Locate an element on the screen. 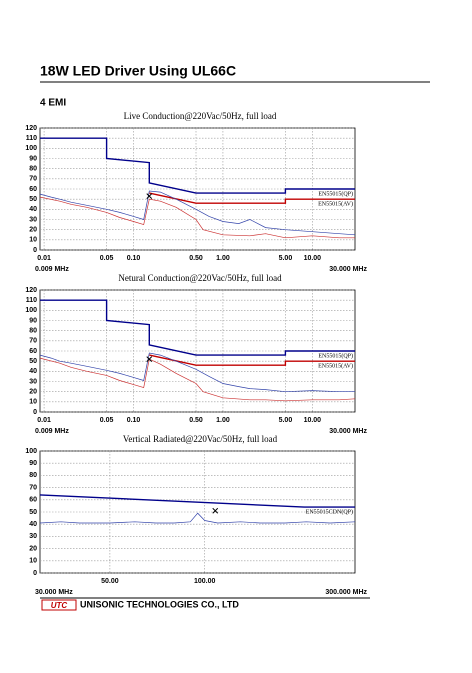 Image resolution: width=472 pixels, height=673 pixels. series-label: EN55015CDN(QP) is located at coordinates (329, 511).